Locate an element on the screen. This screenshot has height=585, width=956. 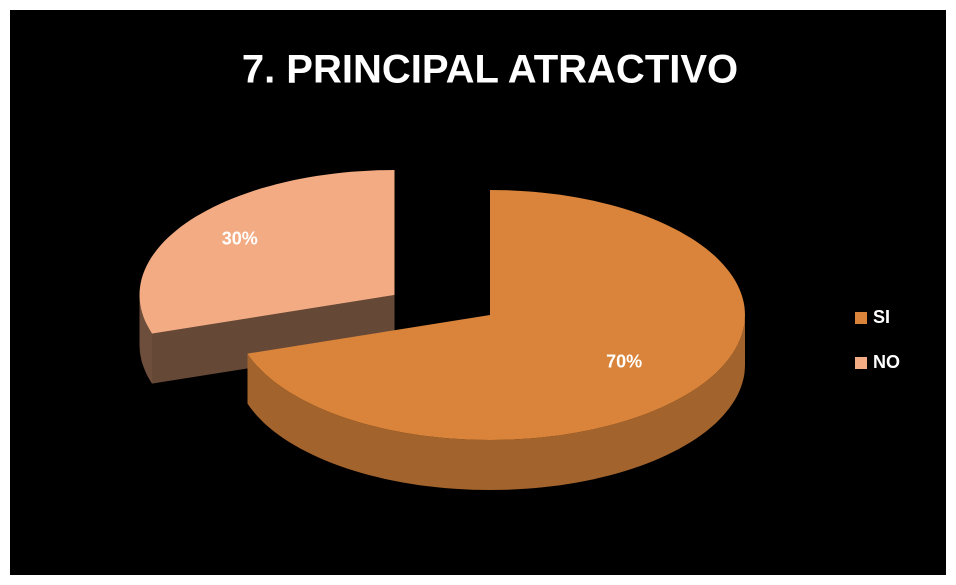
chart-title: 7. PRINCIPAL ATRACTIVO is located at coordinates (490, 70).